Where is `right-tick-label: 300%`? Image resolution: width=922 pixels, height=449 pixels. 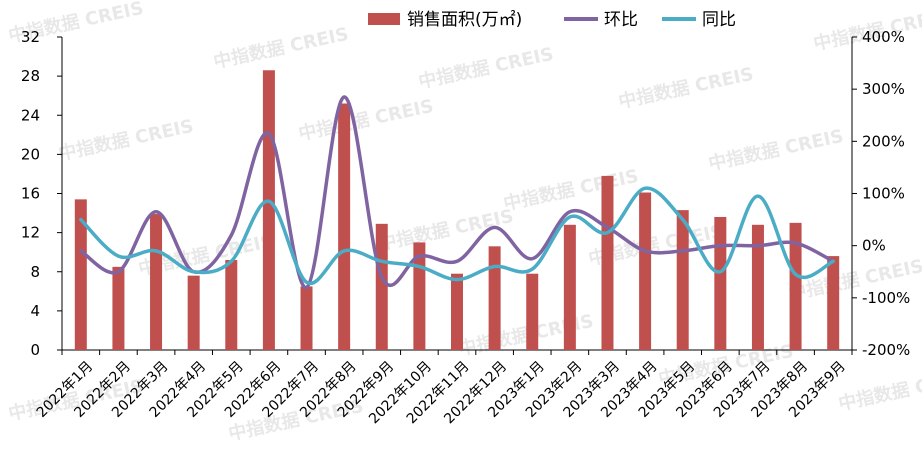 right-tick-label: 300% is located at coordinates (883, 89).